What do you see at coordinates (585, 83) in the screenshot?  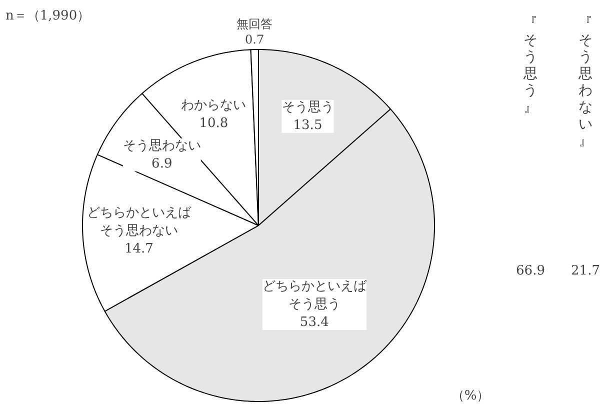 I see `text: 『そう思わない』` at bounding box center [585, 83].